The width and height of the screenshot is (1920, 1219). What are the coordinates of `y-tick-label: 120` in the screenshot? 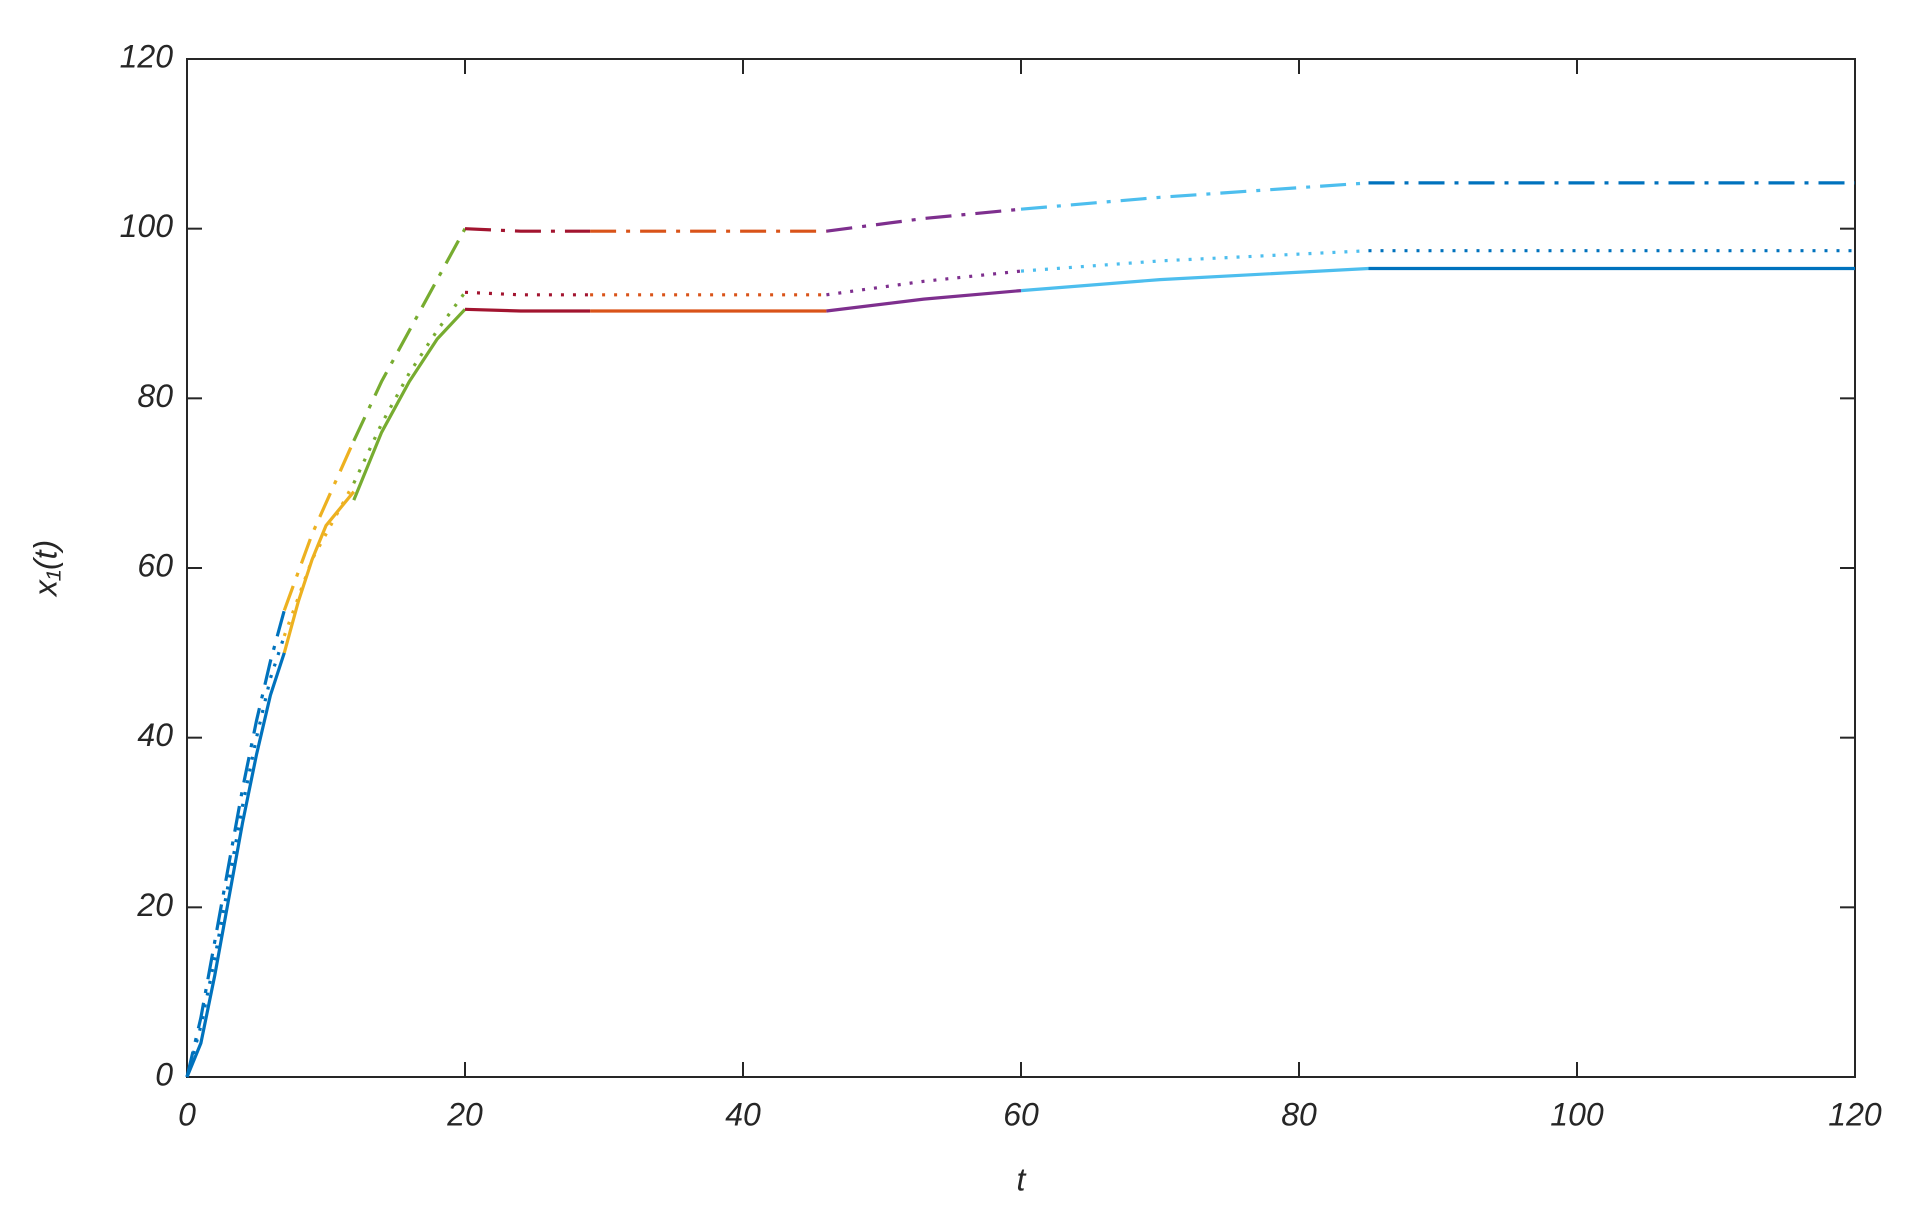 It's located at (147, 56).